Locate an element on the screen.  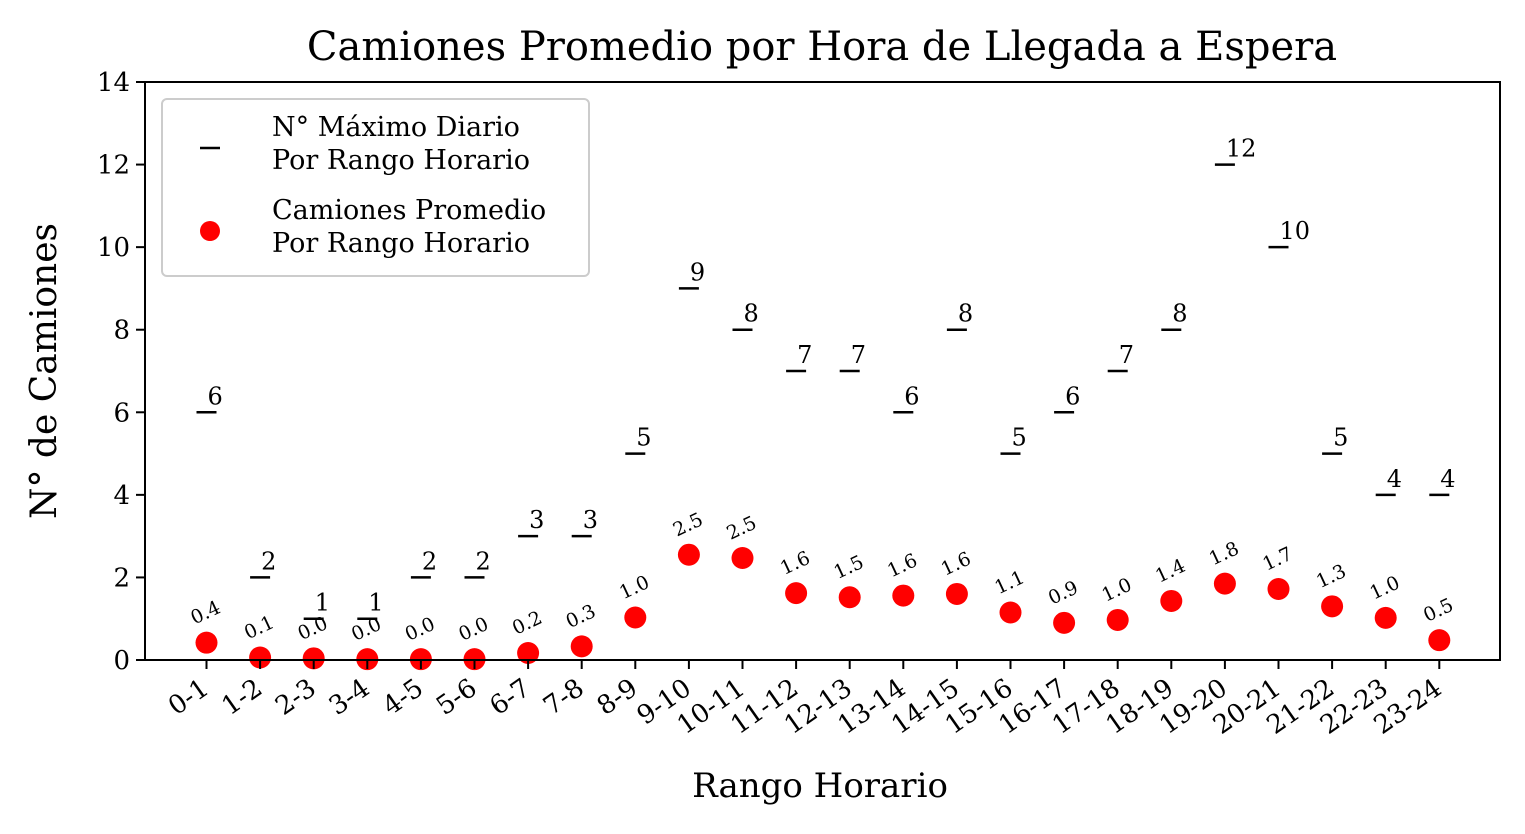
average-value-label: 1.8 is located at coordinates (1224, 553).